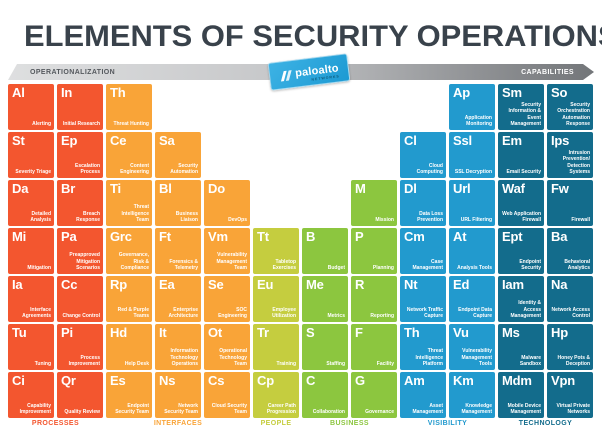 The height and width of the screenshot is (436, 602). I want to click on tile-b-r4: B Budget, so click(325, 251).